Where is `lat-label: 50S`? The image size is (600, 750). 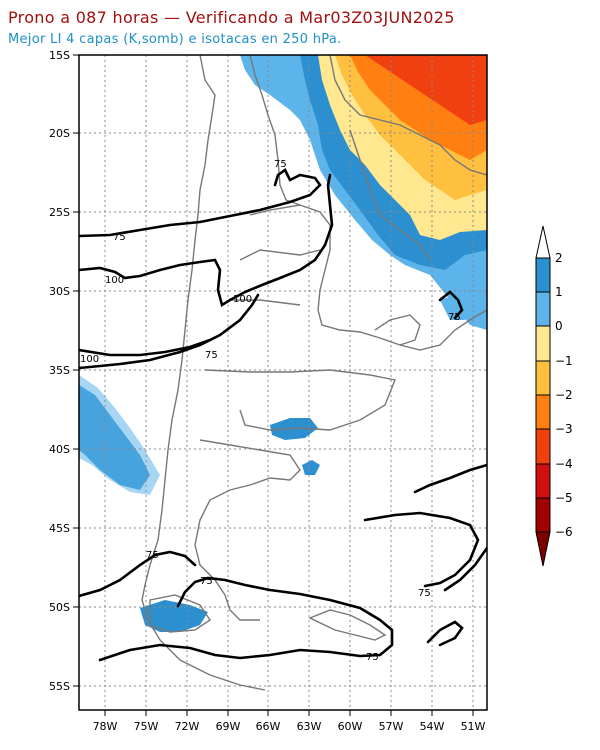
lat-label: 50S is located at coordinates (59, 607).